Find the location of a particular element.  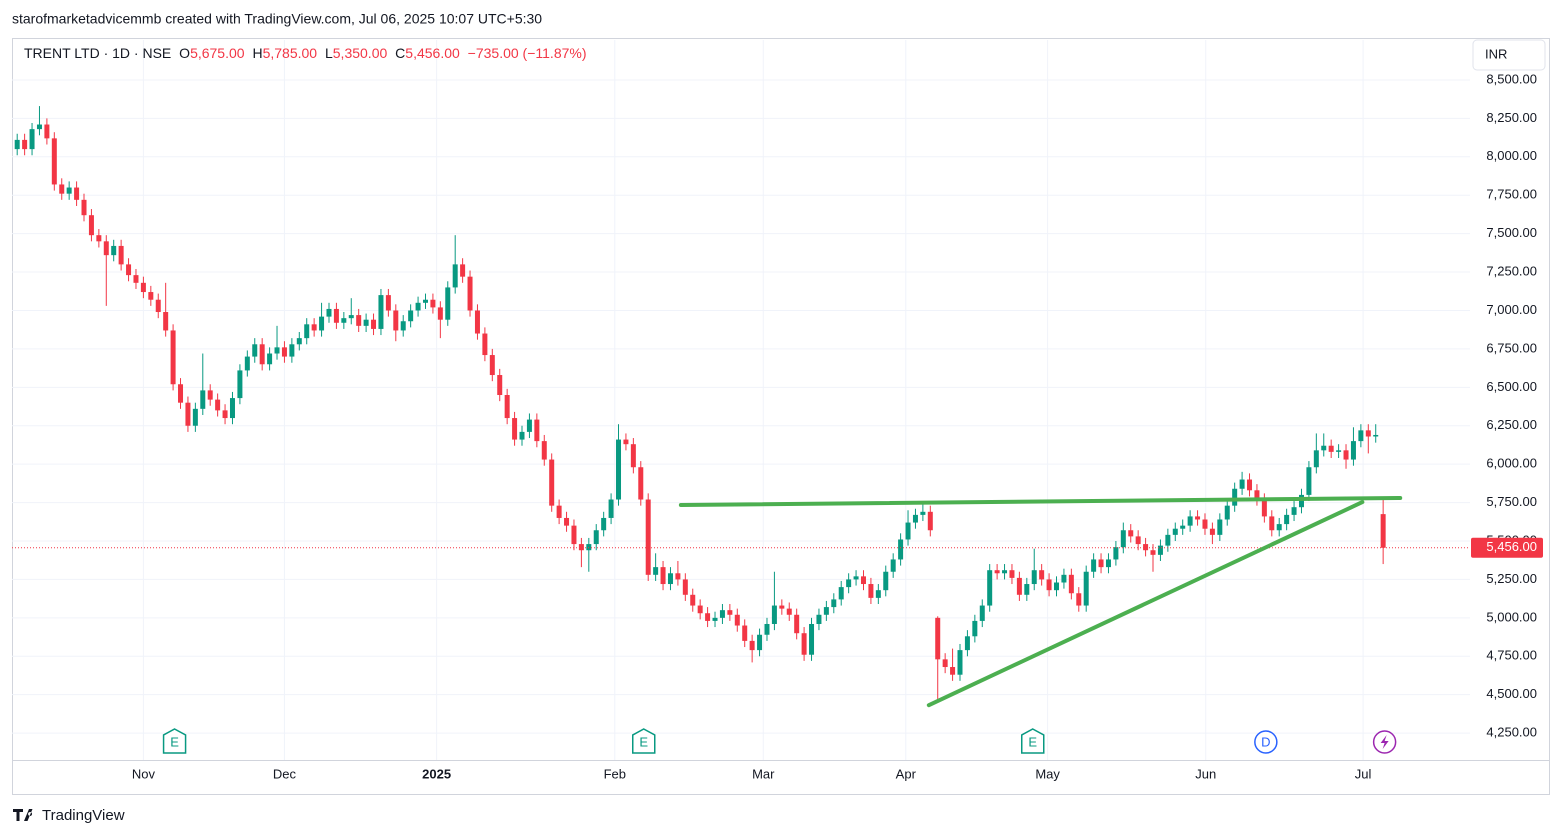

x-tick-label: Apr is located at coordinates (906, 773).